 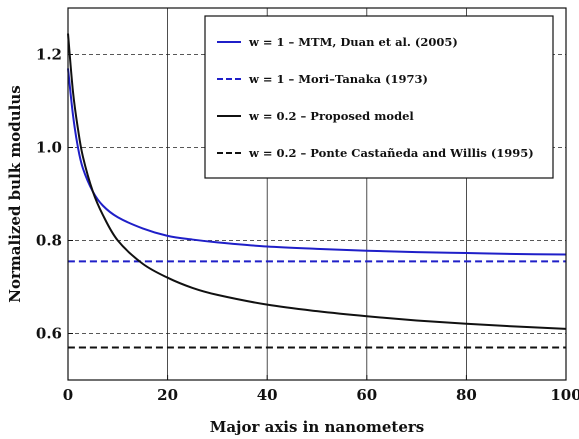 What do you see at coordinates (49, 241) in the screenshot?
I see `y-tick-label: 0.8` at bounding box center [49, 241].